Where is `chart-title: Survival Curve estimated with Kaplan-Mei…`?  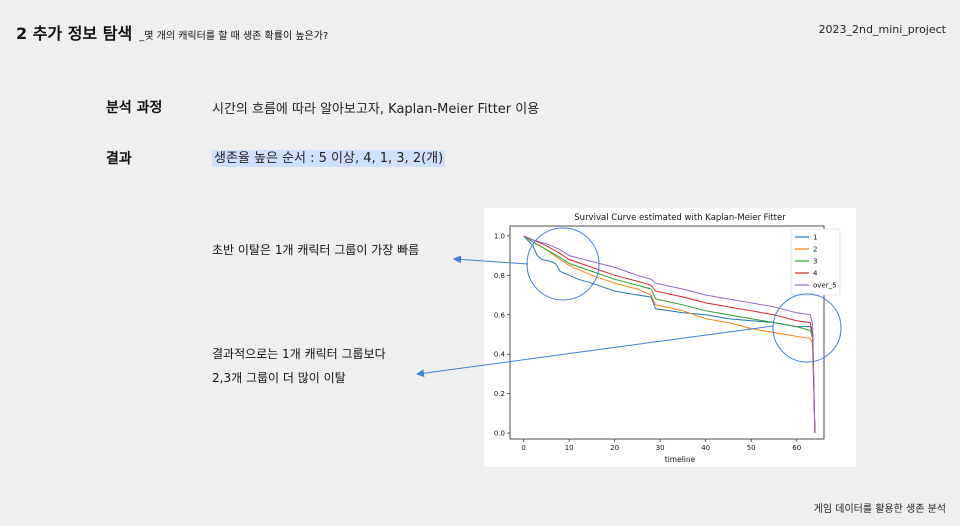
chart-title: Survival Curve estimated with Kaplan-Mei… is located at coordinates (680, 218).